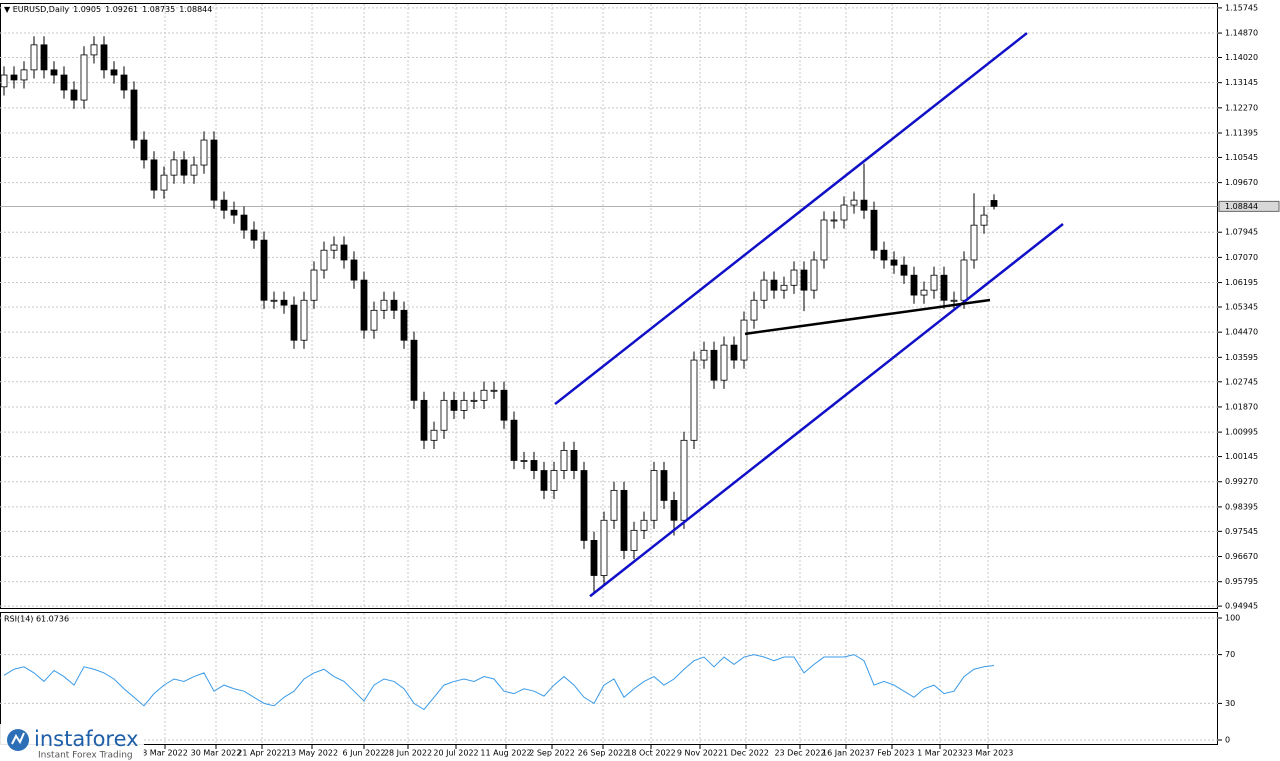  Describe the element at coordinates (1241, 307) in the screenshot. I see `y-tick-label: 1.05345` at that location.